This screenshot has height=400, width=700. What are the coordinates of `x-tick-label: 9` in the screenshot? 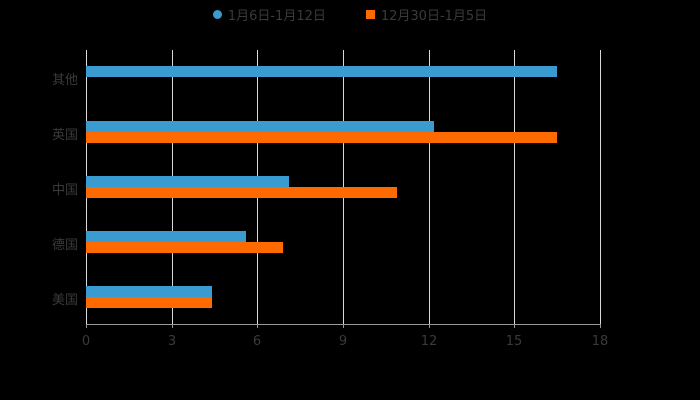 It's located at (343, 341).